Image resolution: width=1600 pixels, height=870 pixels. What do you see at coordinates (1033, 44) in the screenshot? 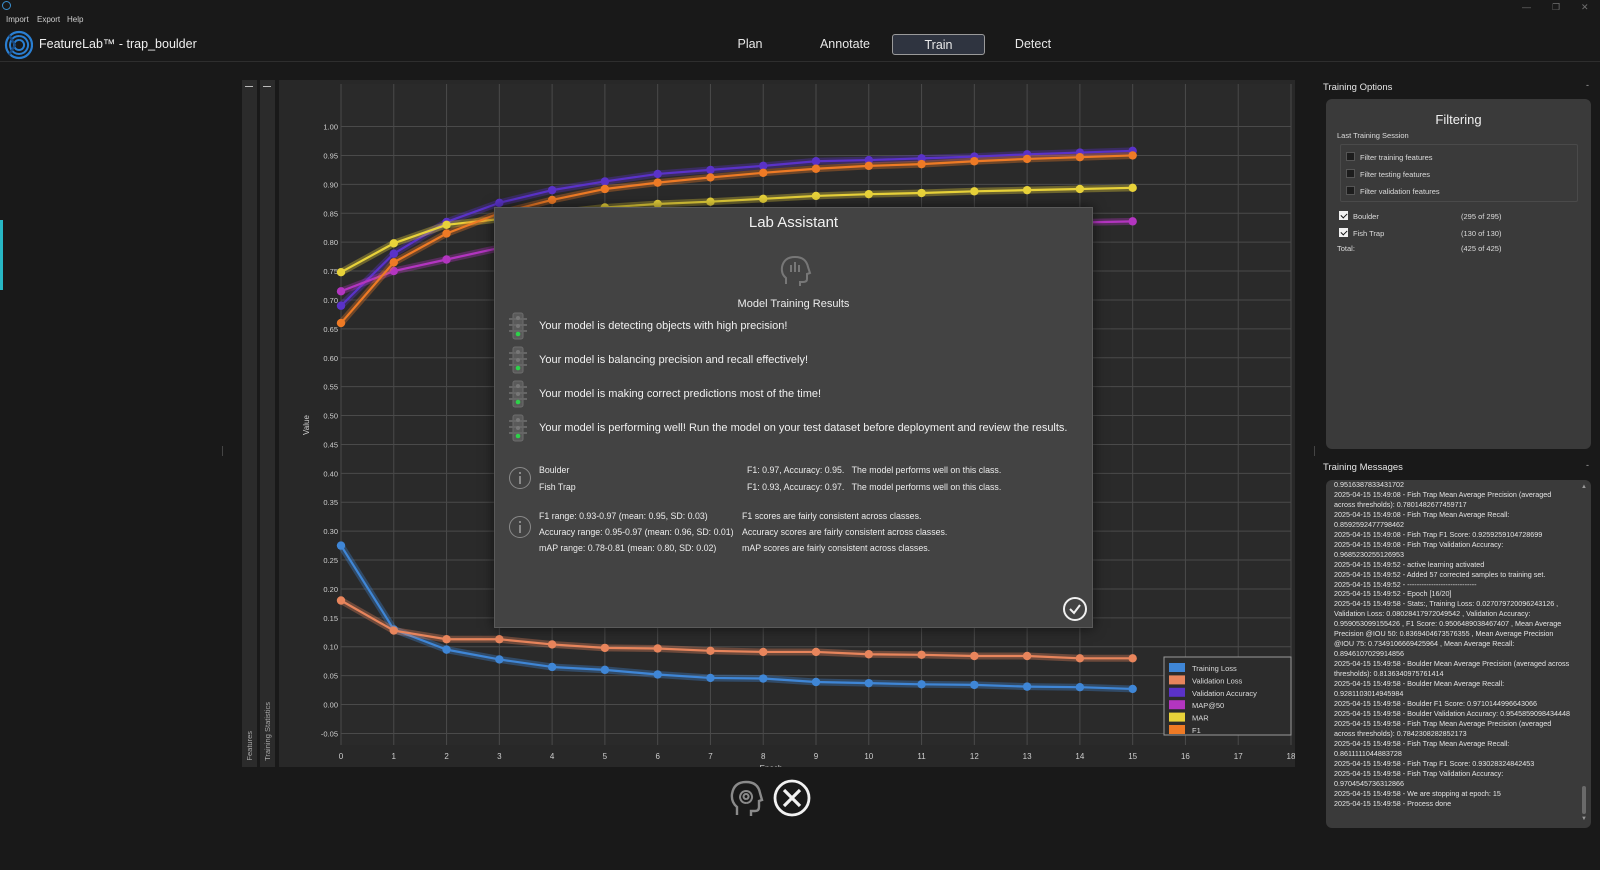
I see `tab-detect: Detect` at bounding box center [1033, 44].